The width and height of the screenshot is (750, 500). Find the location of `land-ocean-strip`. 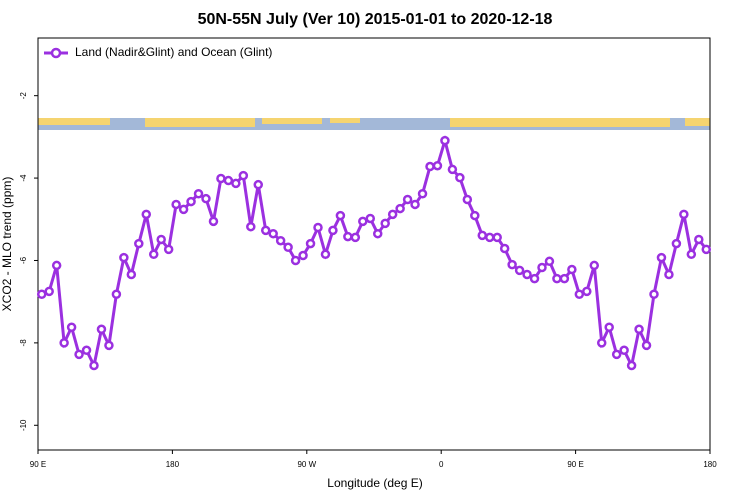

land-ocean-strip is located at coordinates (374, 124).